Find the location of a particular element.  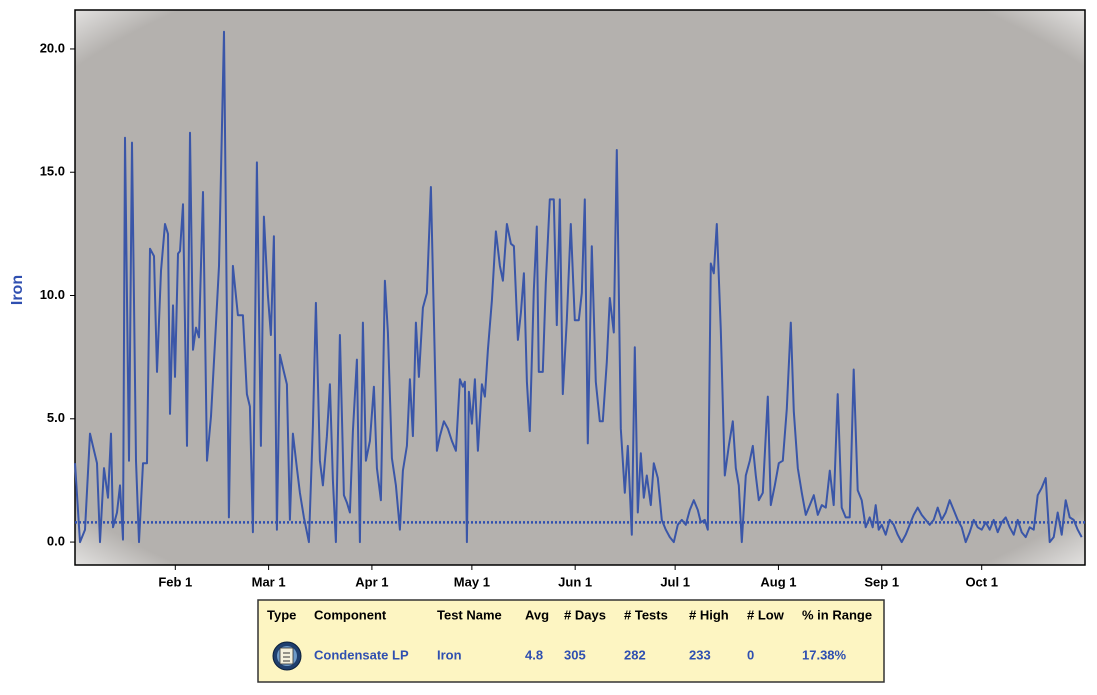

table-header: # Low is located at coordinates (766, 614).